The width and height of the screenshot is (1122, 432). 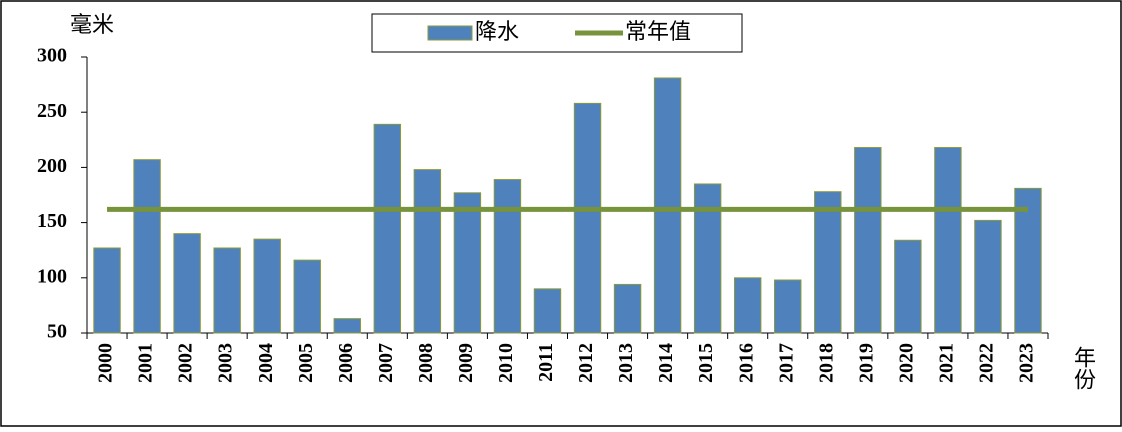 I want to click on x-tick-label: 2016, so click(x=746, y=363).